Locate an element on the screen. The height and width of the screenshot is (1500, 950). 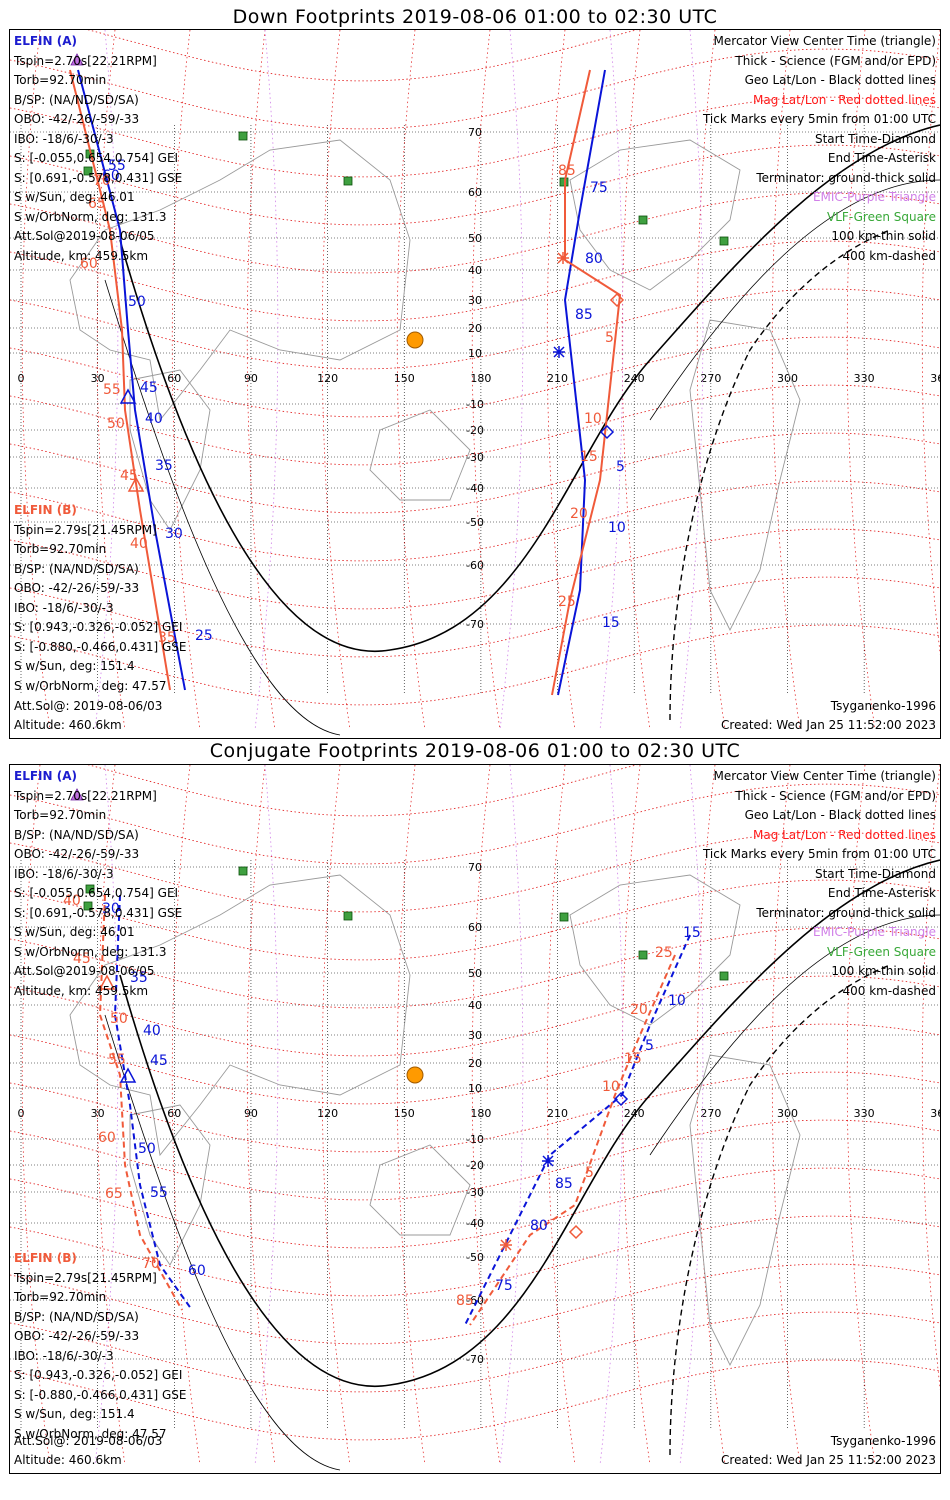
lat-tick-label: -40 is located at coordinates (475, 1223).